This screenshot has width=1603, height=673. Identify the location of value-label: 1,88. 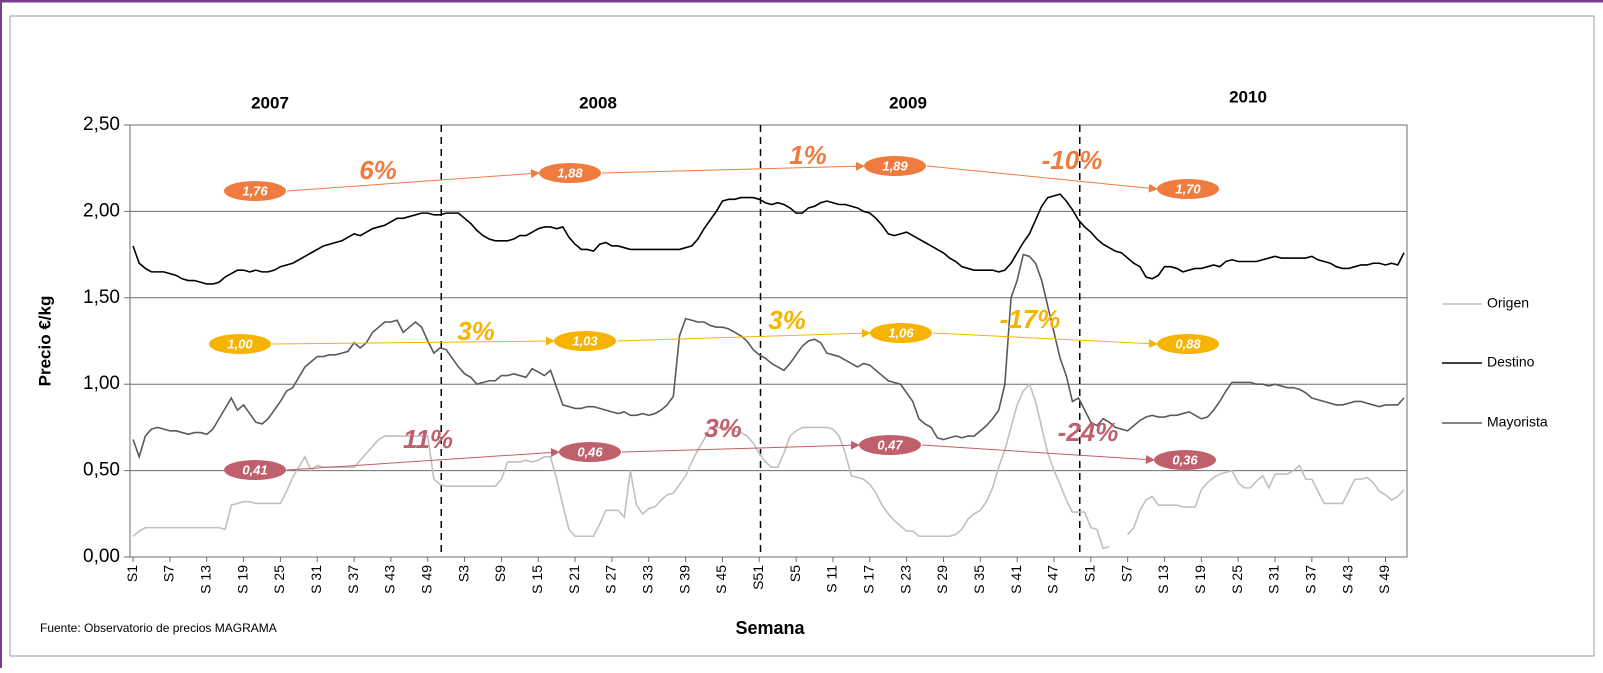
(570, 172).